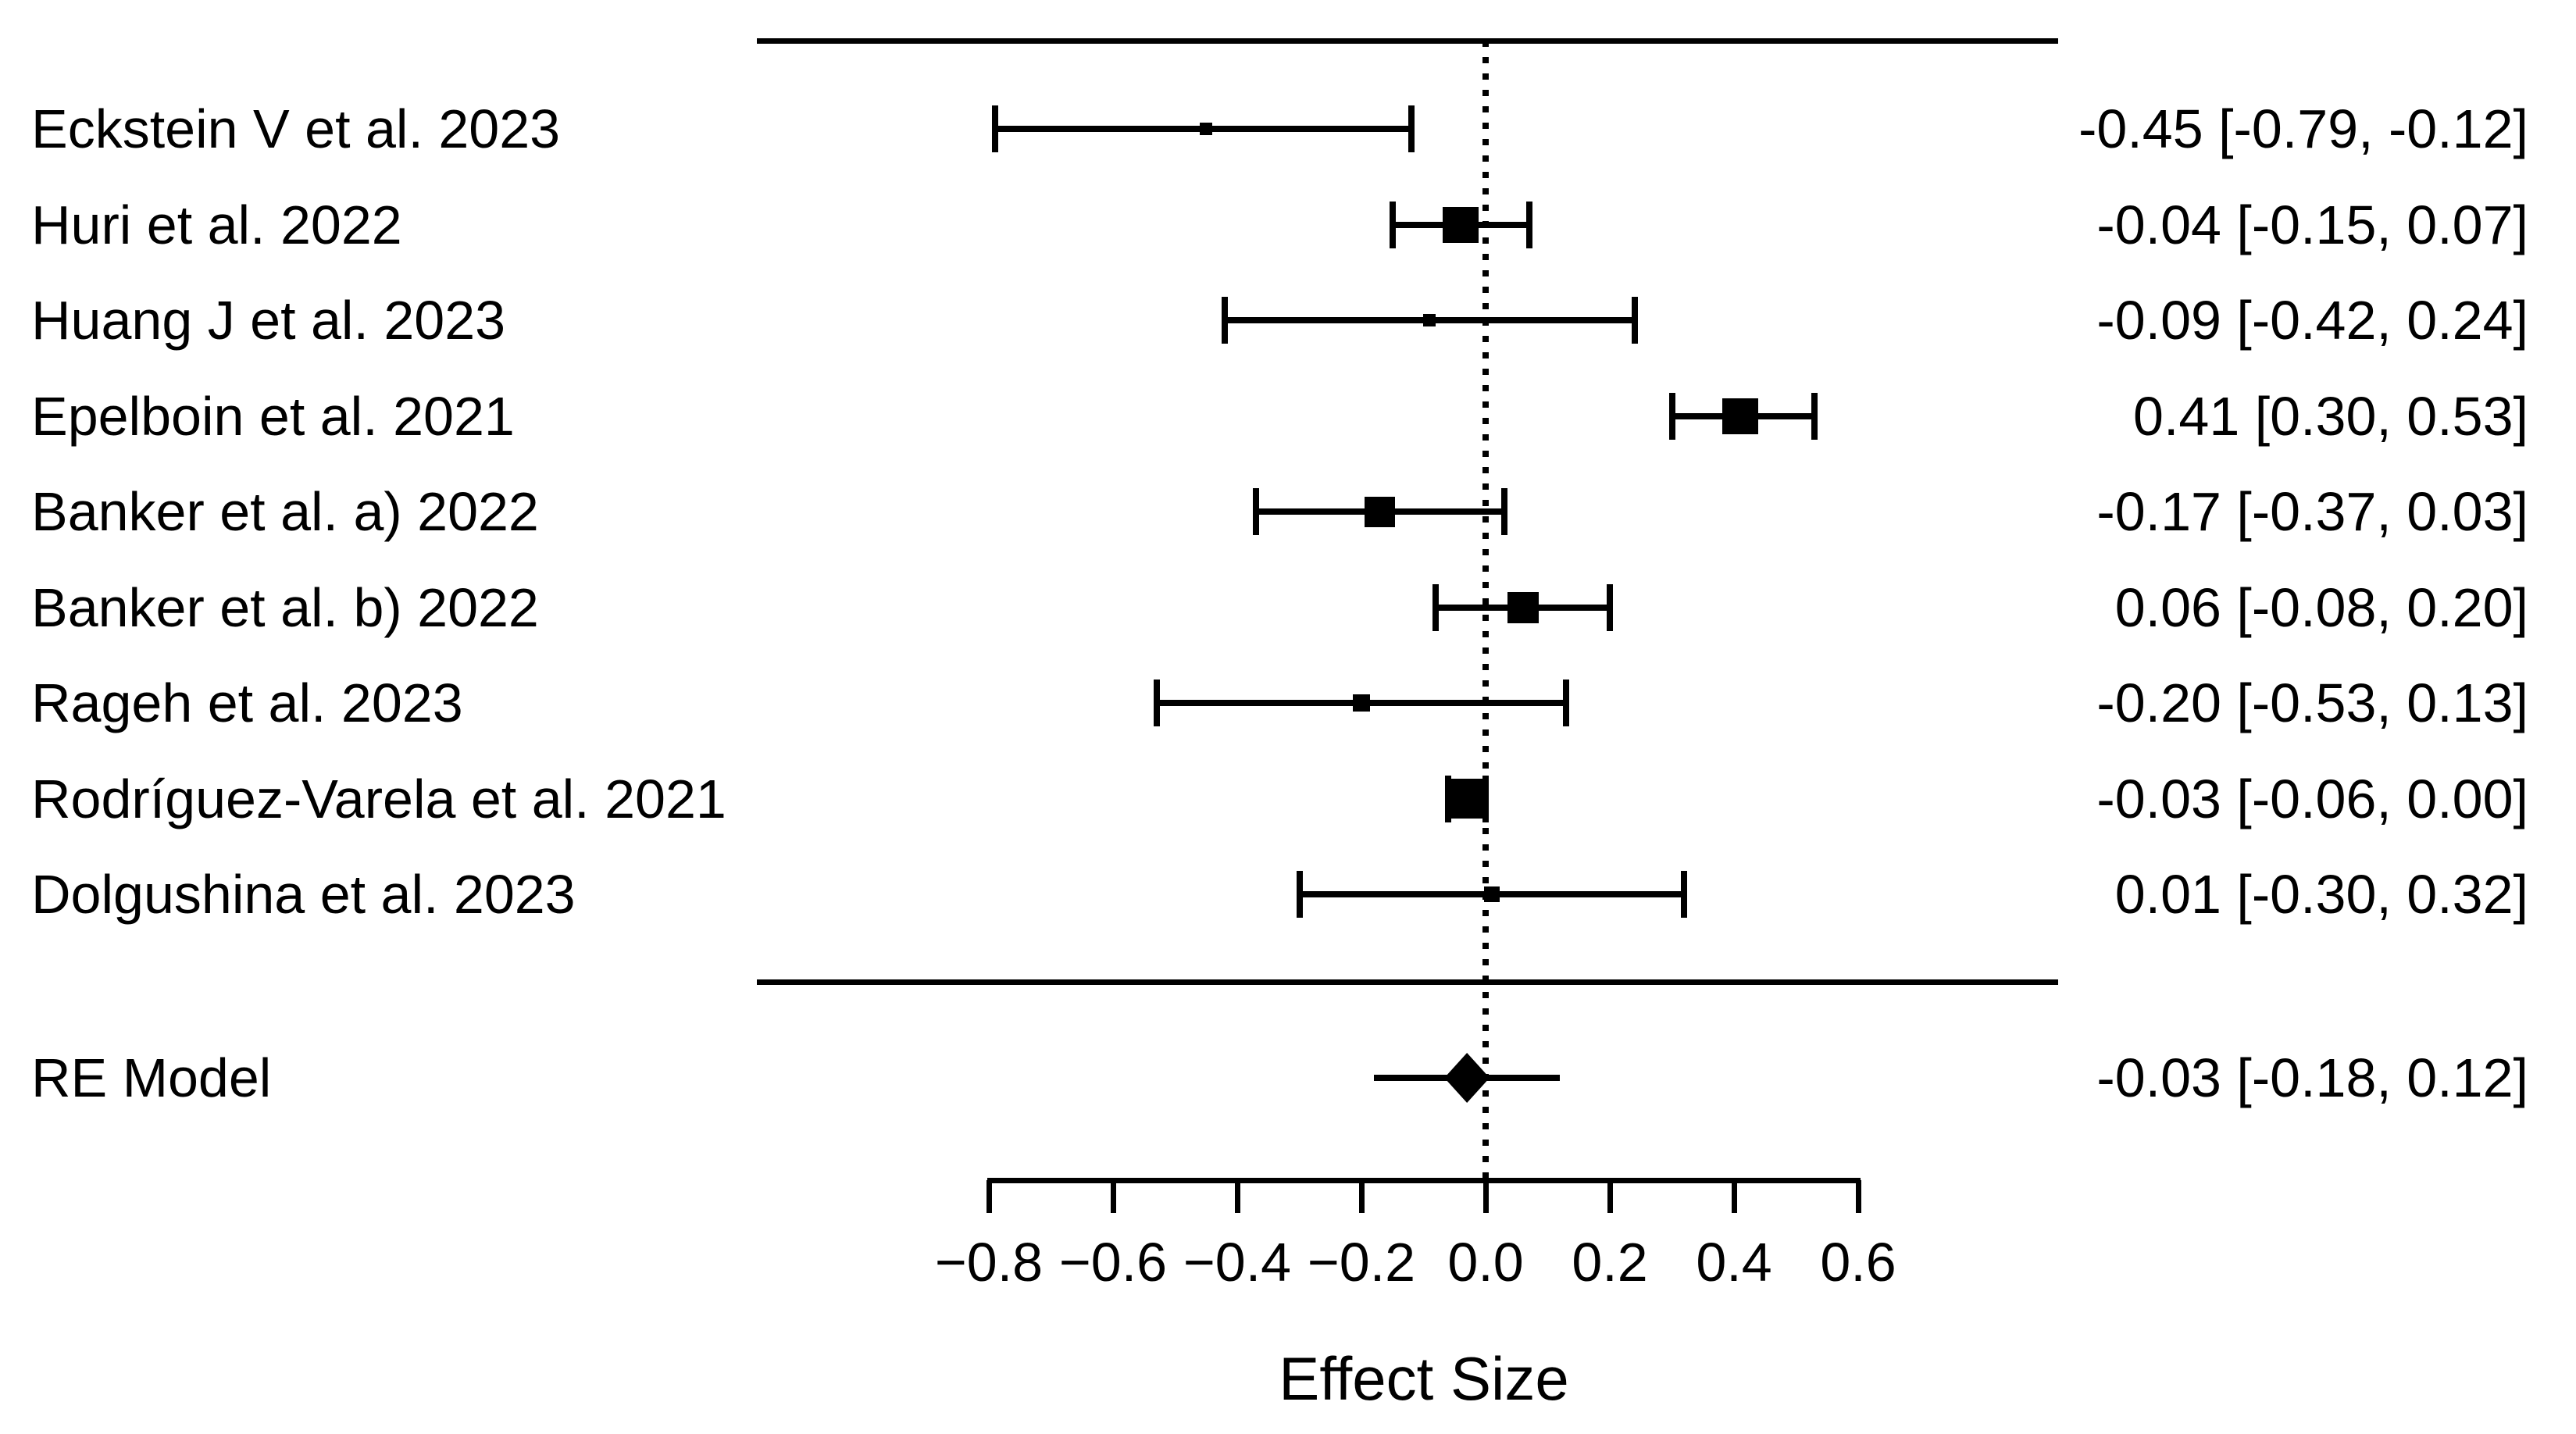  I want to click on summary-label: RE Model, so click(151, 1077).